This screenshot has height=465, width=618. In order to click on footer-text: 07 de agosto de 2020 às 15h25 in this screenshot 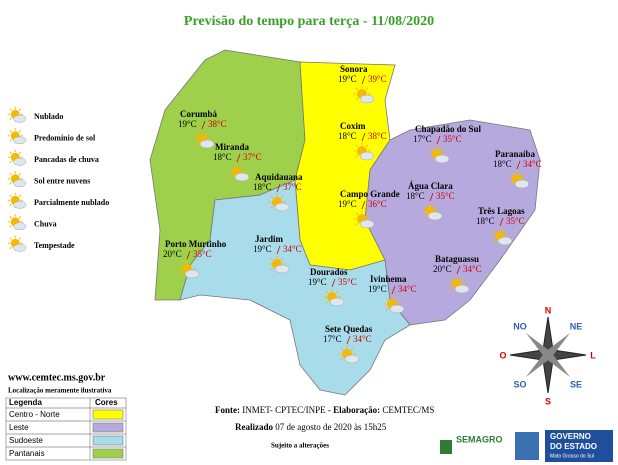, I will do `click(330, 427)`.